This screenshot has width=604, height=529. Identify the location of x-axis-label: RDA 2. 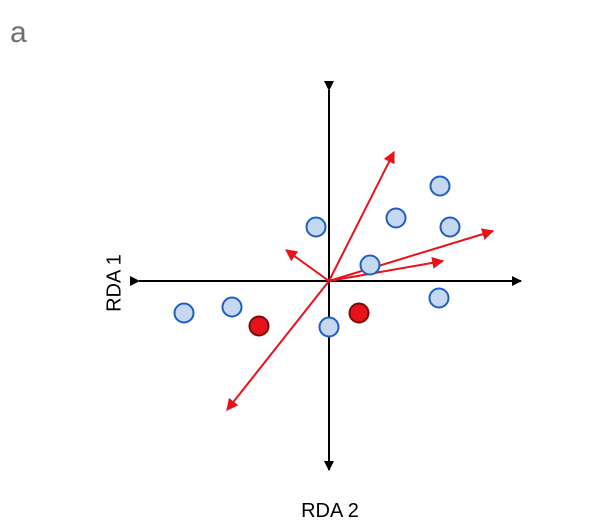
(330, 511).